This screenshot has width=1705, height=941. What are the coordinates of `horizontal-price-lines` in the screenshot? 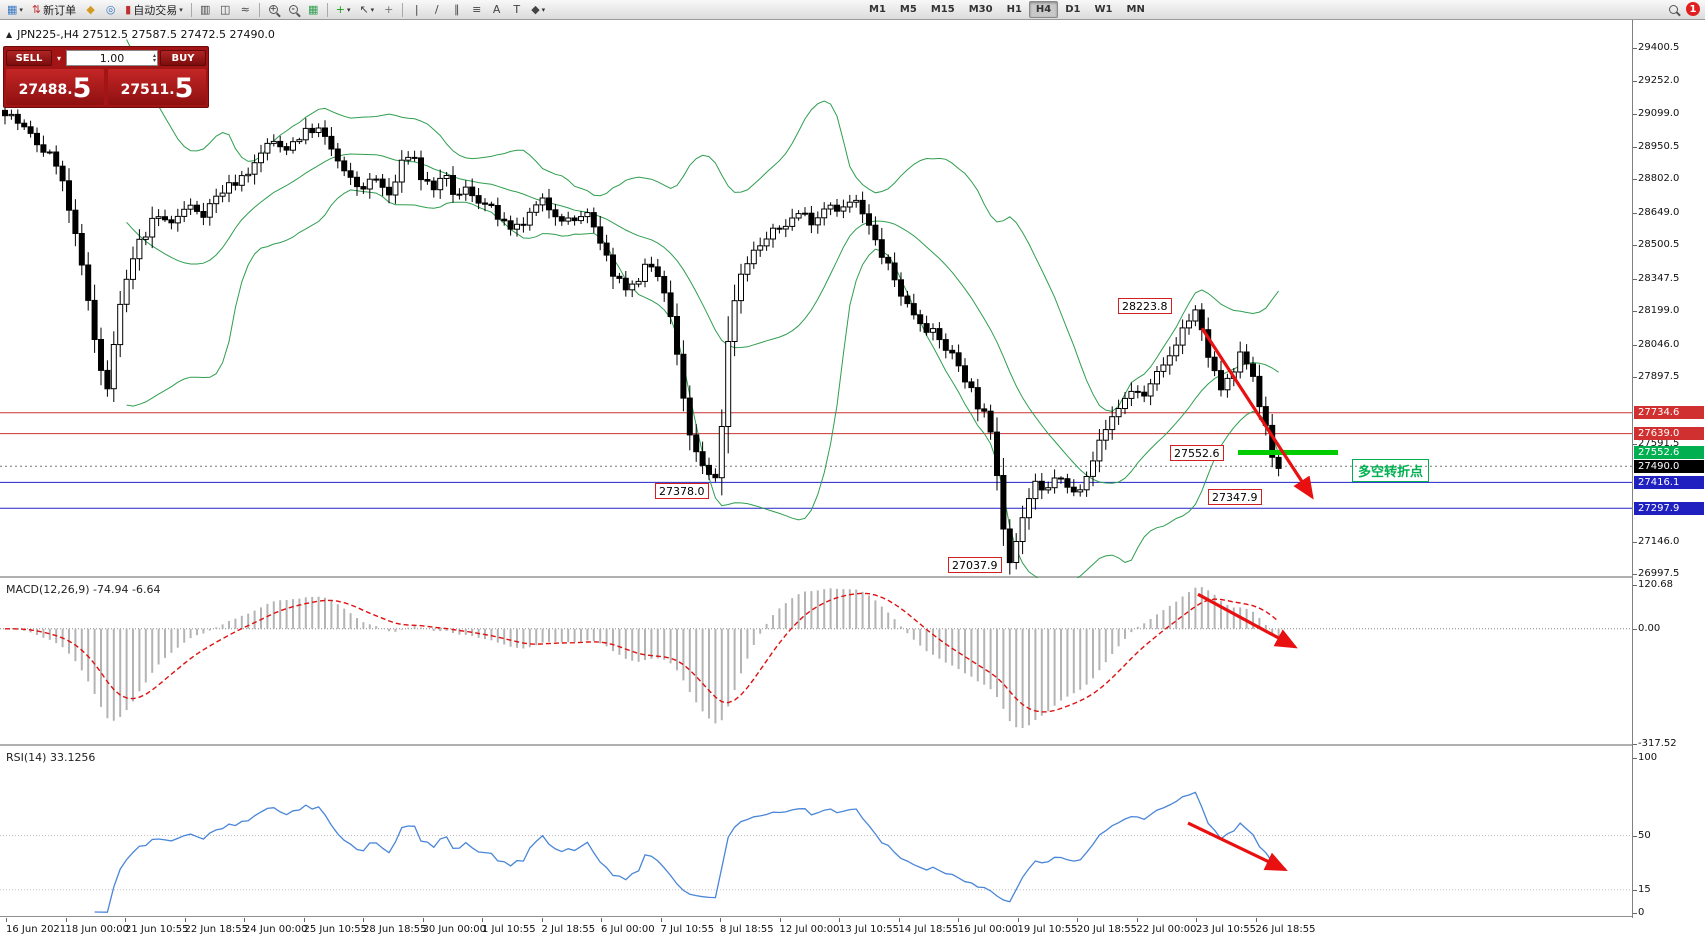 It's located at (816, 460).